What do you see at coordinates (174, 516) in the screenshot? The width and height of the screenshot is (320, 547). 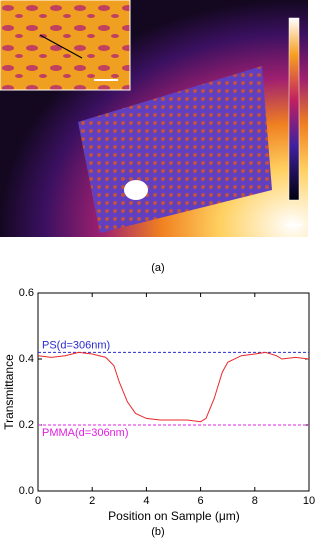 I see `x-axis-label: Position on Sample (μm)` at bounding box center [174, 516].